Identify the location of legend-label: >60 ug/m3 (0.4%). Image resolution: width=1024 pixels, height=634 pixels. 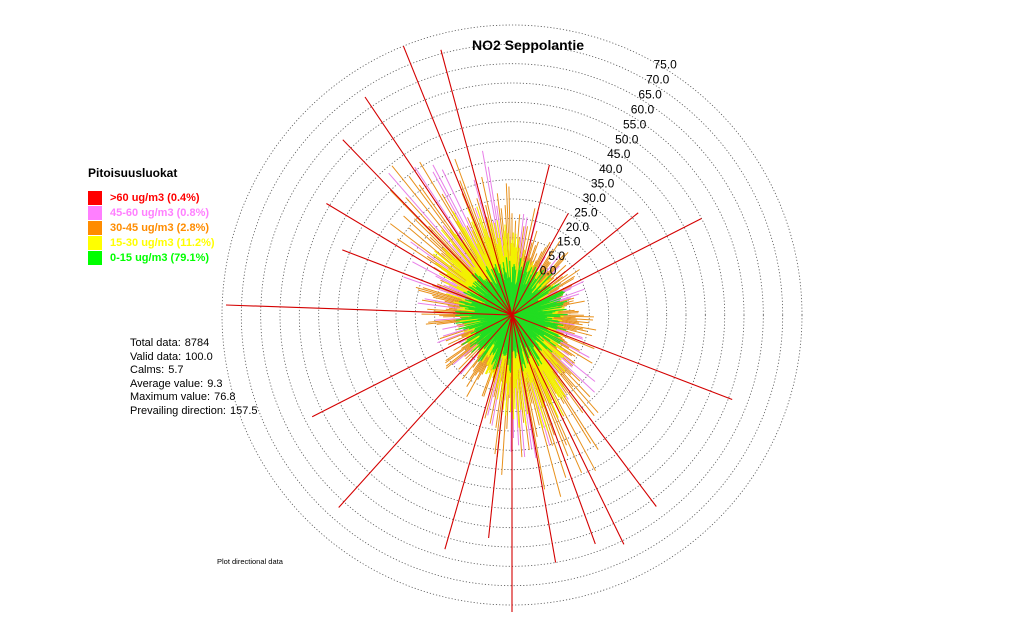
(155, 197).